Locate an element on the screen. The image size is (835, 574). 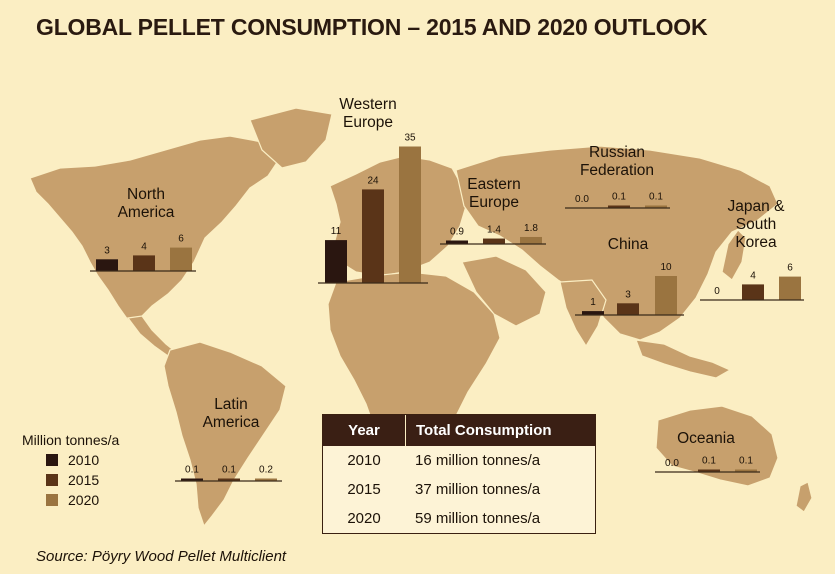
bar-value-label: 35 is located at coordinates (410, 138).